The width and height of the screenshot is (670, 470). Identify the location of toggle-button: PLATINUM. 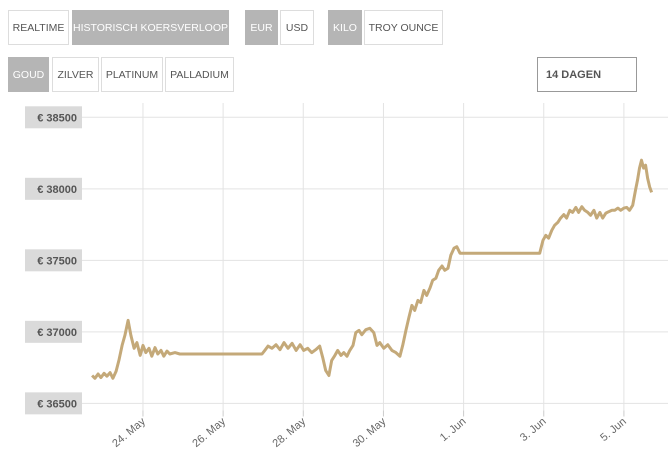
(132, 74).